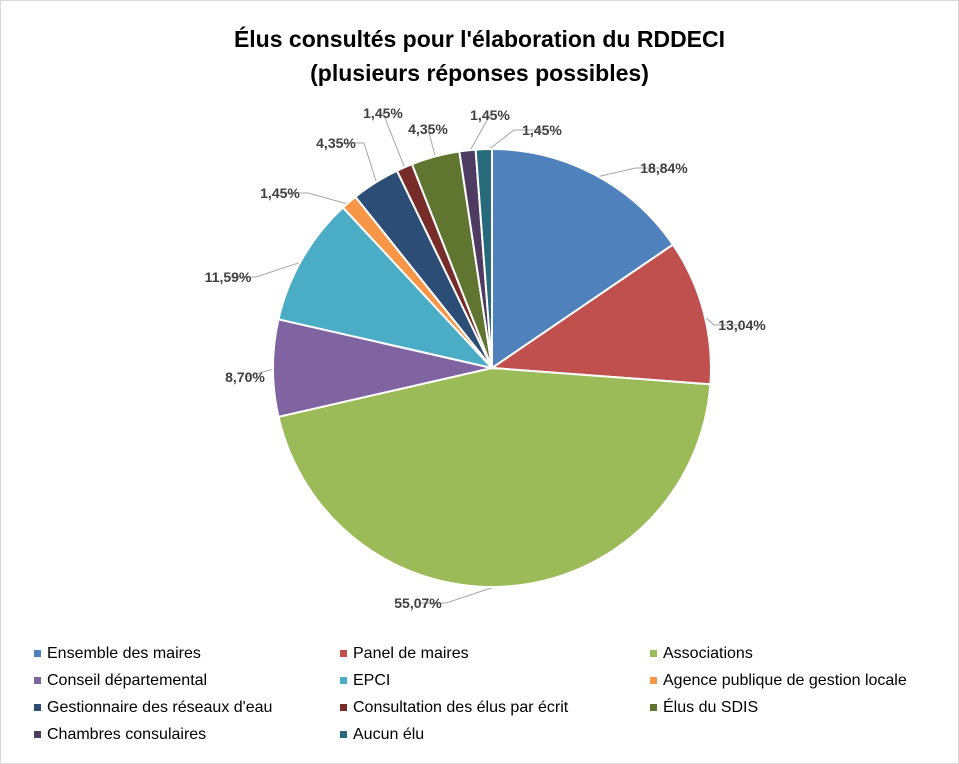 The width and height of the screenshot is (959, 764). Describe the element at coordinates (800, 653) in the screenshot. I see `legend-item: Associations` at that location.